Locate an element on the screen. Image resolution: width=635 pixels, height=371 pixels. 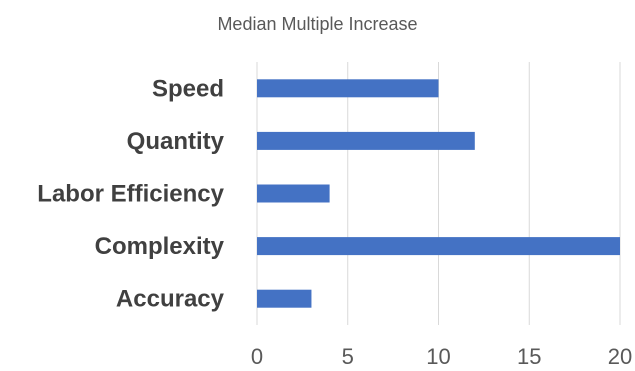
x-tick-label-20: 20 is located at coordinates (620, 356).